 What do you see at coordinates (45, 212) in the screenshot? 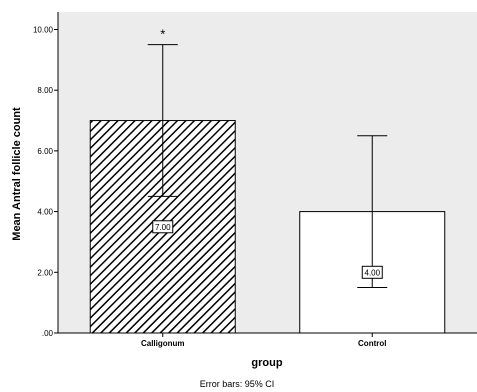
I see `y-tick-label: 4.00` at bounding box center [45, 212].